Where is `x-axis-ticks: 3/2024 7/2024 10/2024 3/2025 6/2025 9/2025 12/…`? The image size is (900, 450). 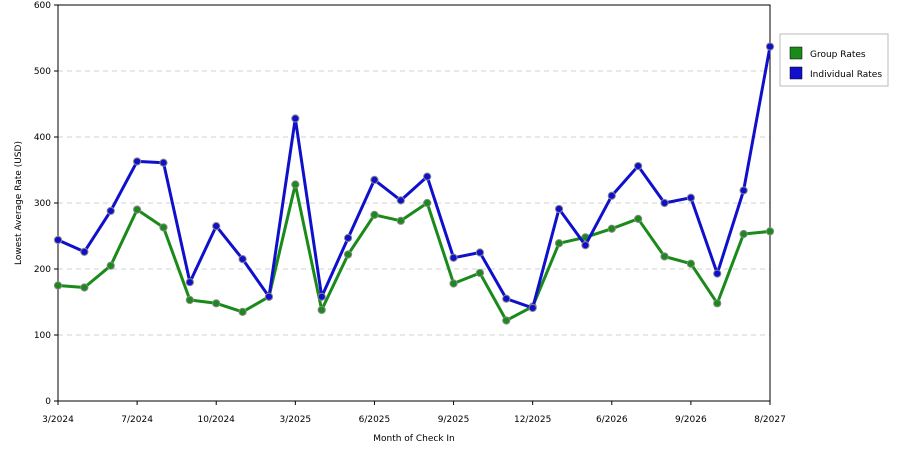 x-axis-ticks: 3/2024 7/2024 10/2024 3/2025 6/2025 9/2025 12/… is located at coordinates (414, 413).